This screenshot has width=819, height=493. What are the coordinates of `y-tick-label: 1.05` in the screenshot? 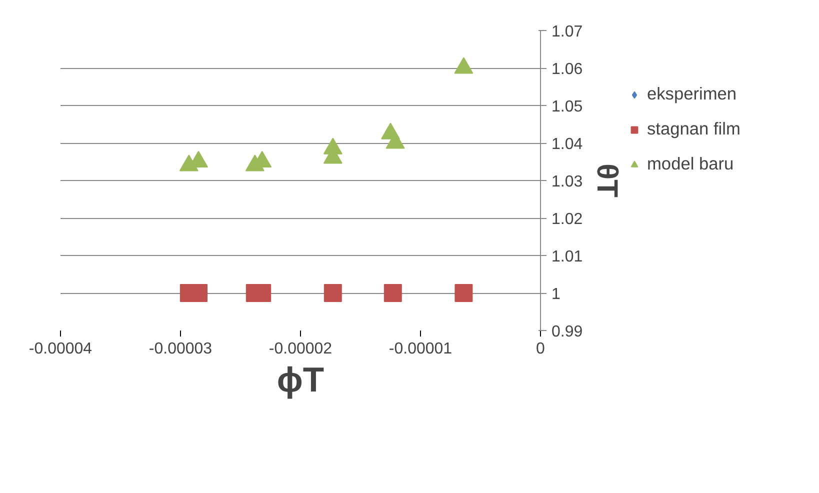 It's located at (567, 107).